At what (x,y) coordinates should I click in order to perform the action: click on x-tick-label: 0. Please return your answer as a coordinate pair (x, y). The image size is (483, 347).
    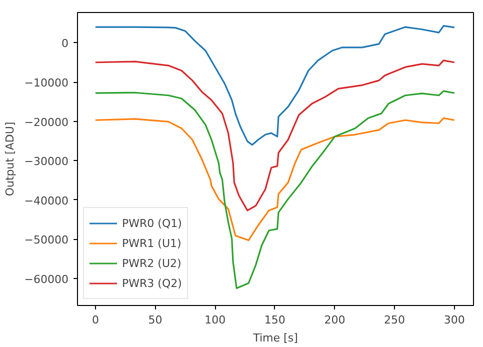
    Looking at the image, I should click on (95, 320).